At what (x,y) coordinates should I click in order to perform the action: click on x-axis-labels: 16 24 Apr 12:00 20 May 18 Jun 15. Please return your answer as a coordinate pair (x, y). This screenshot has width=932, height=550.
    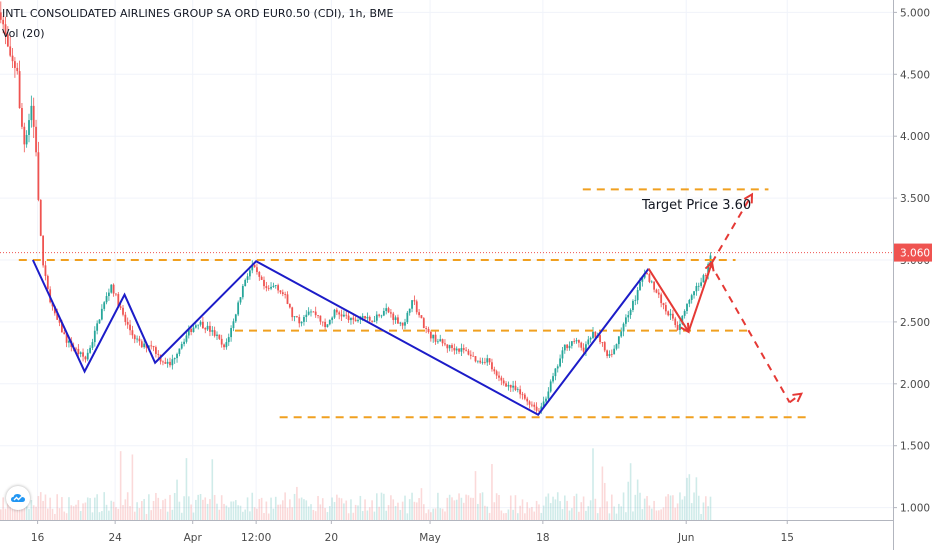
    Looking at the image, I should click on (412, 532).